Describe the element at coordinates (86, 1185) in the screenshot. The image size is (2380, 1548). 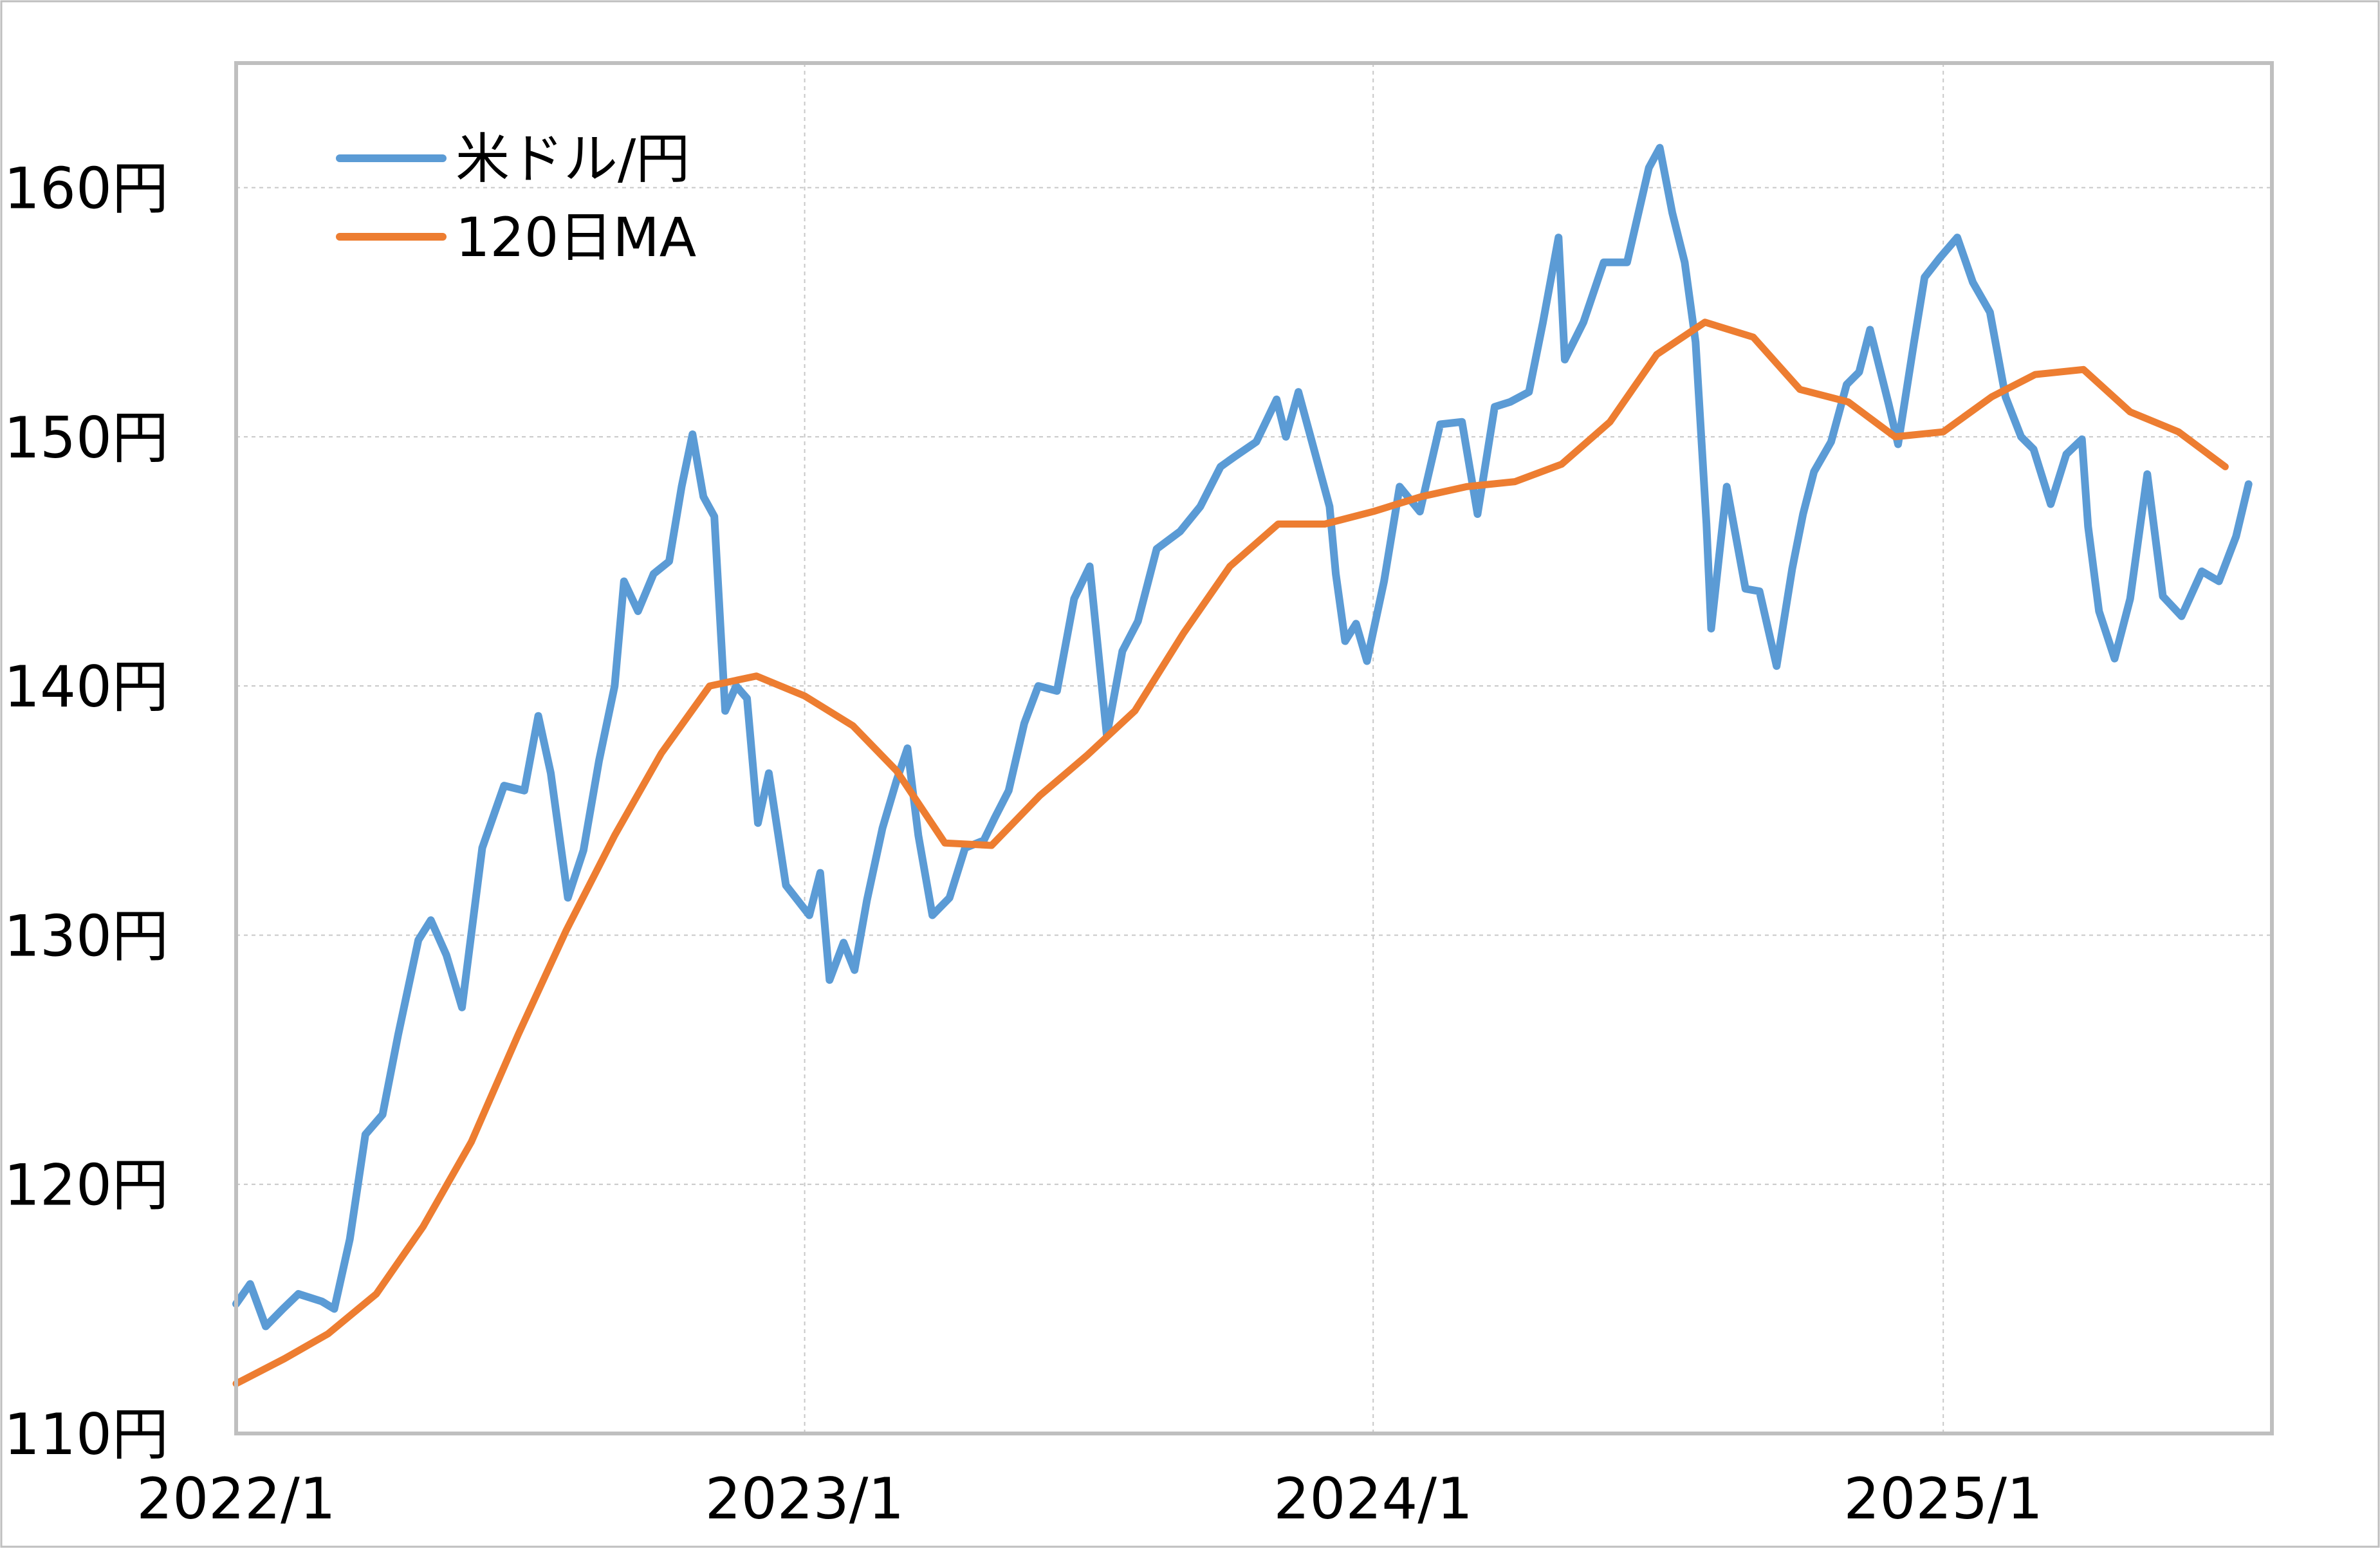
I see `y-tick-label-120: 120円` at that location.